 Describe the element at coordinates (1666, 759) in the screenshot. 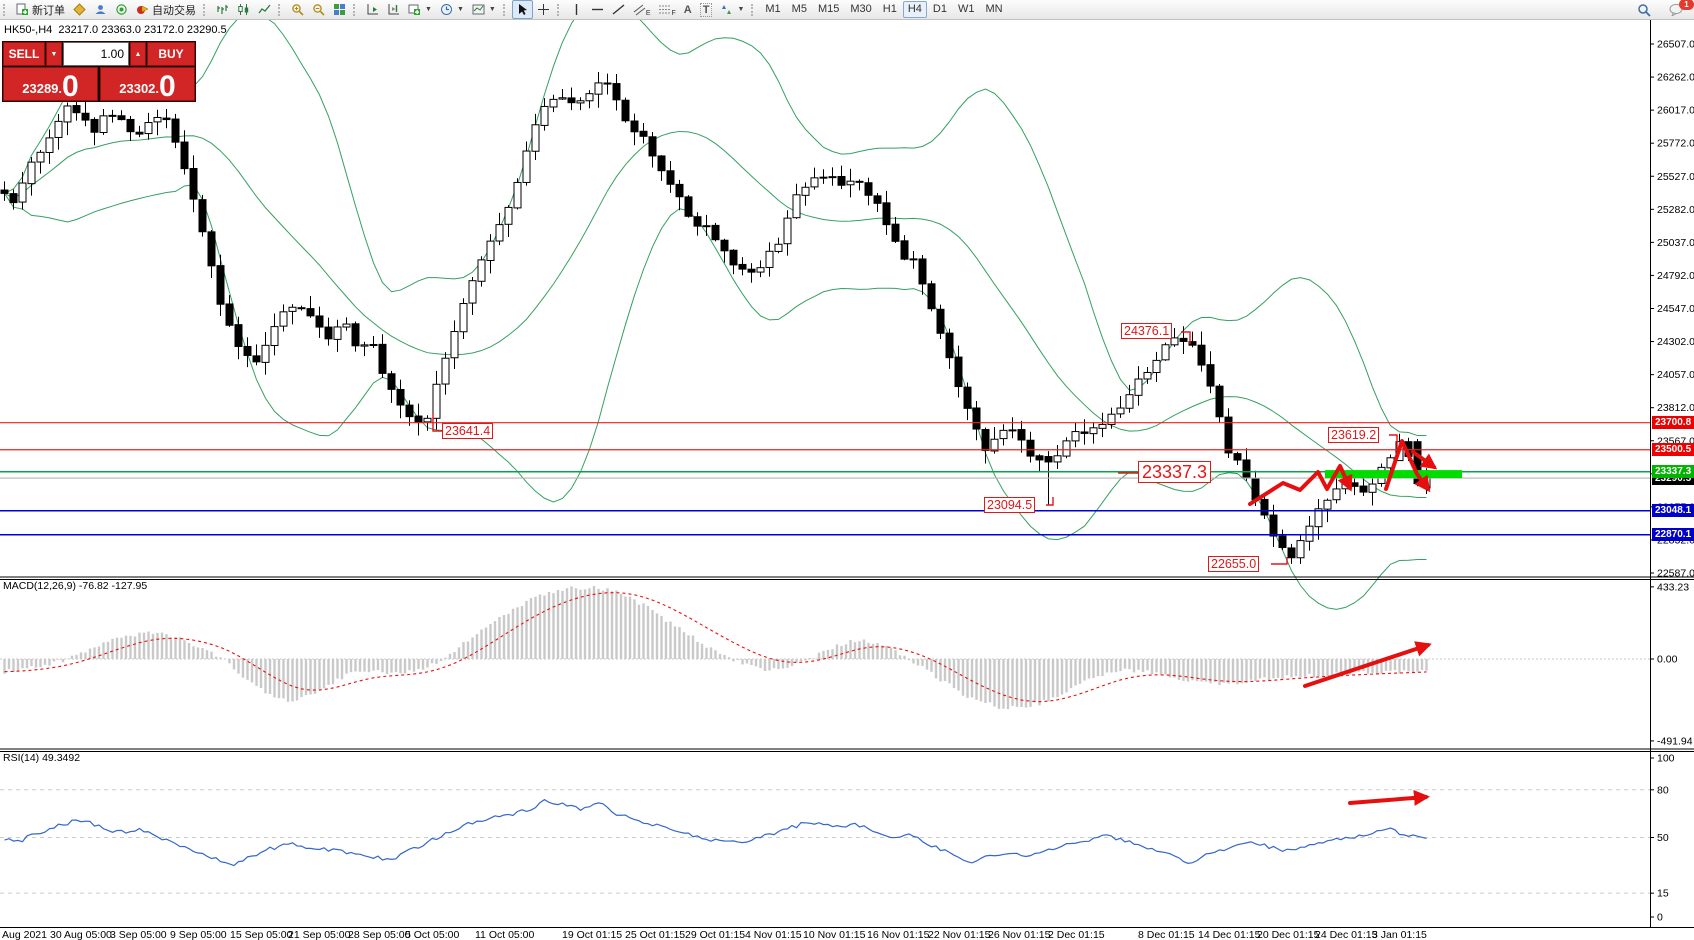

I see `axis-tick-label: 100` at that location.